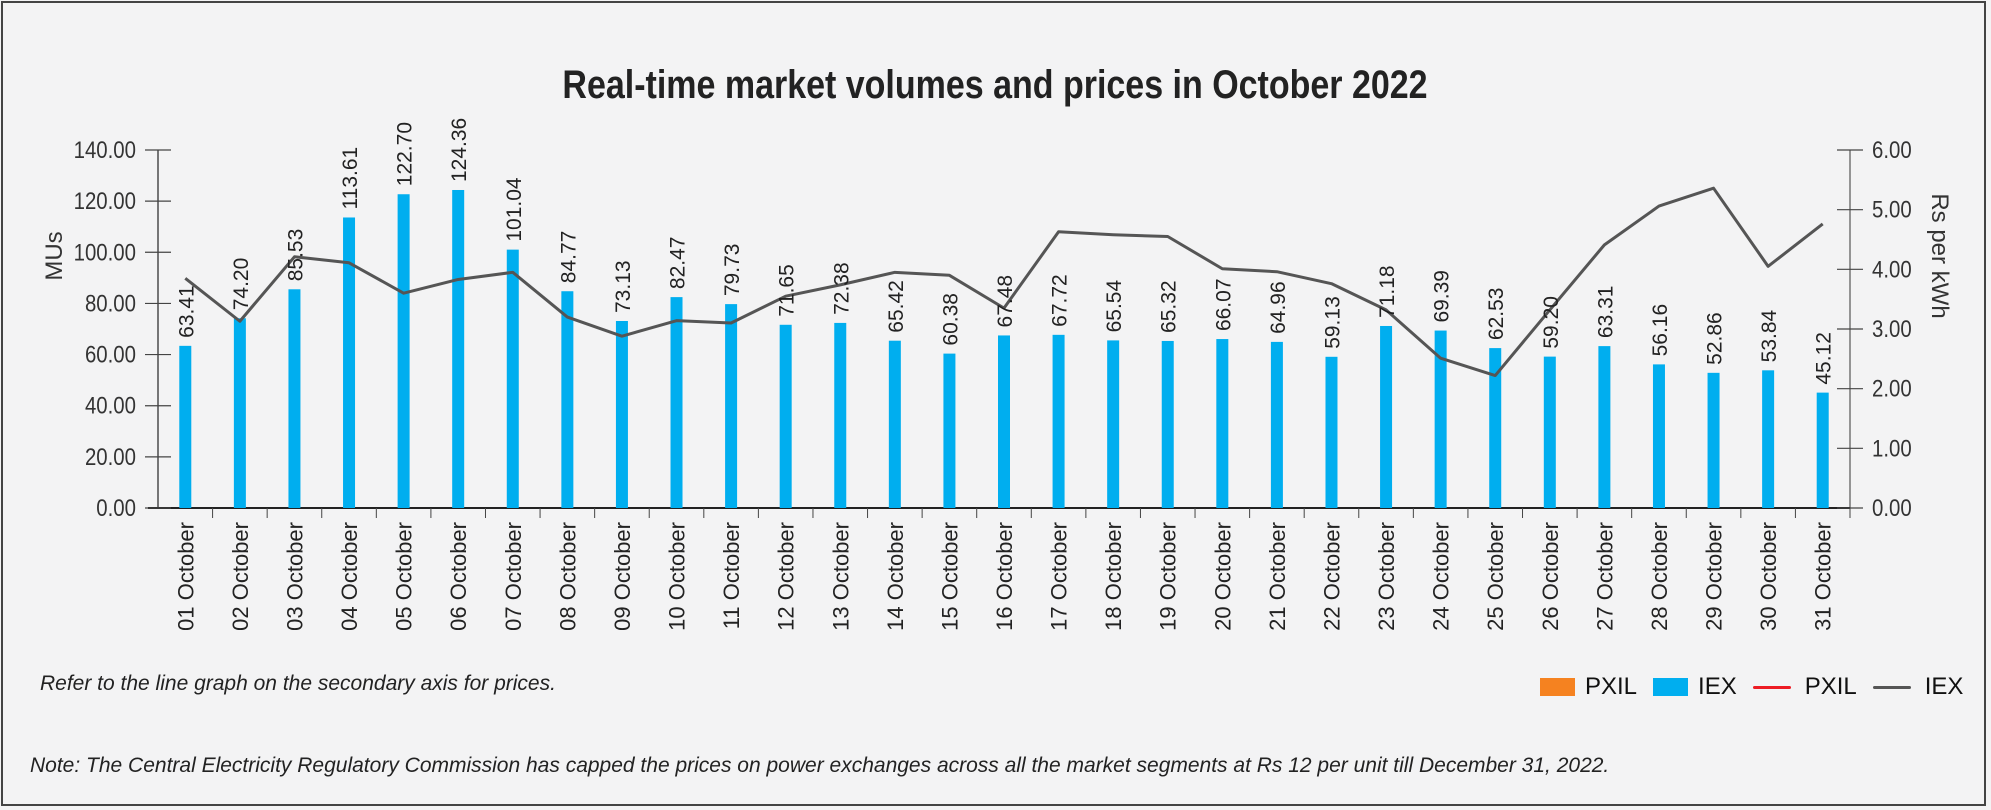  Describe the element at coordinates (1671, 687) in the screenshot. I see `legend-swatch-iex-bar` at that location.